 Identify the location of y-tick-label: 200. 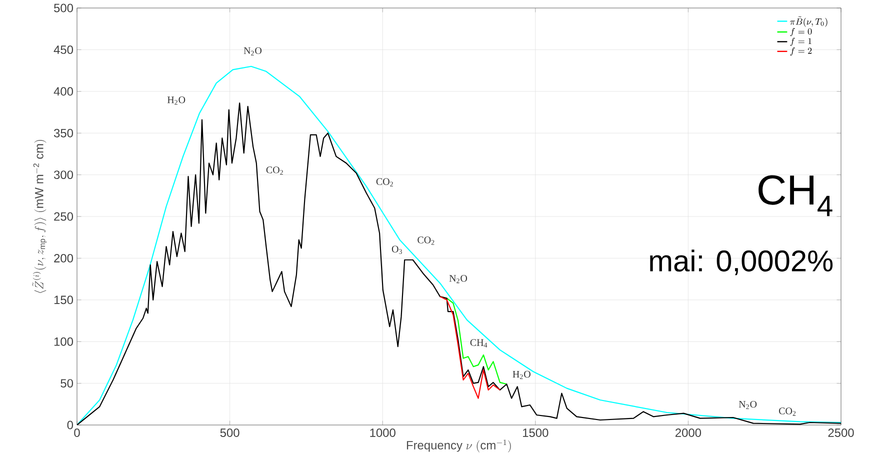
(64, 258).